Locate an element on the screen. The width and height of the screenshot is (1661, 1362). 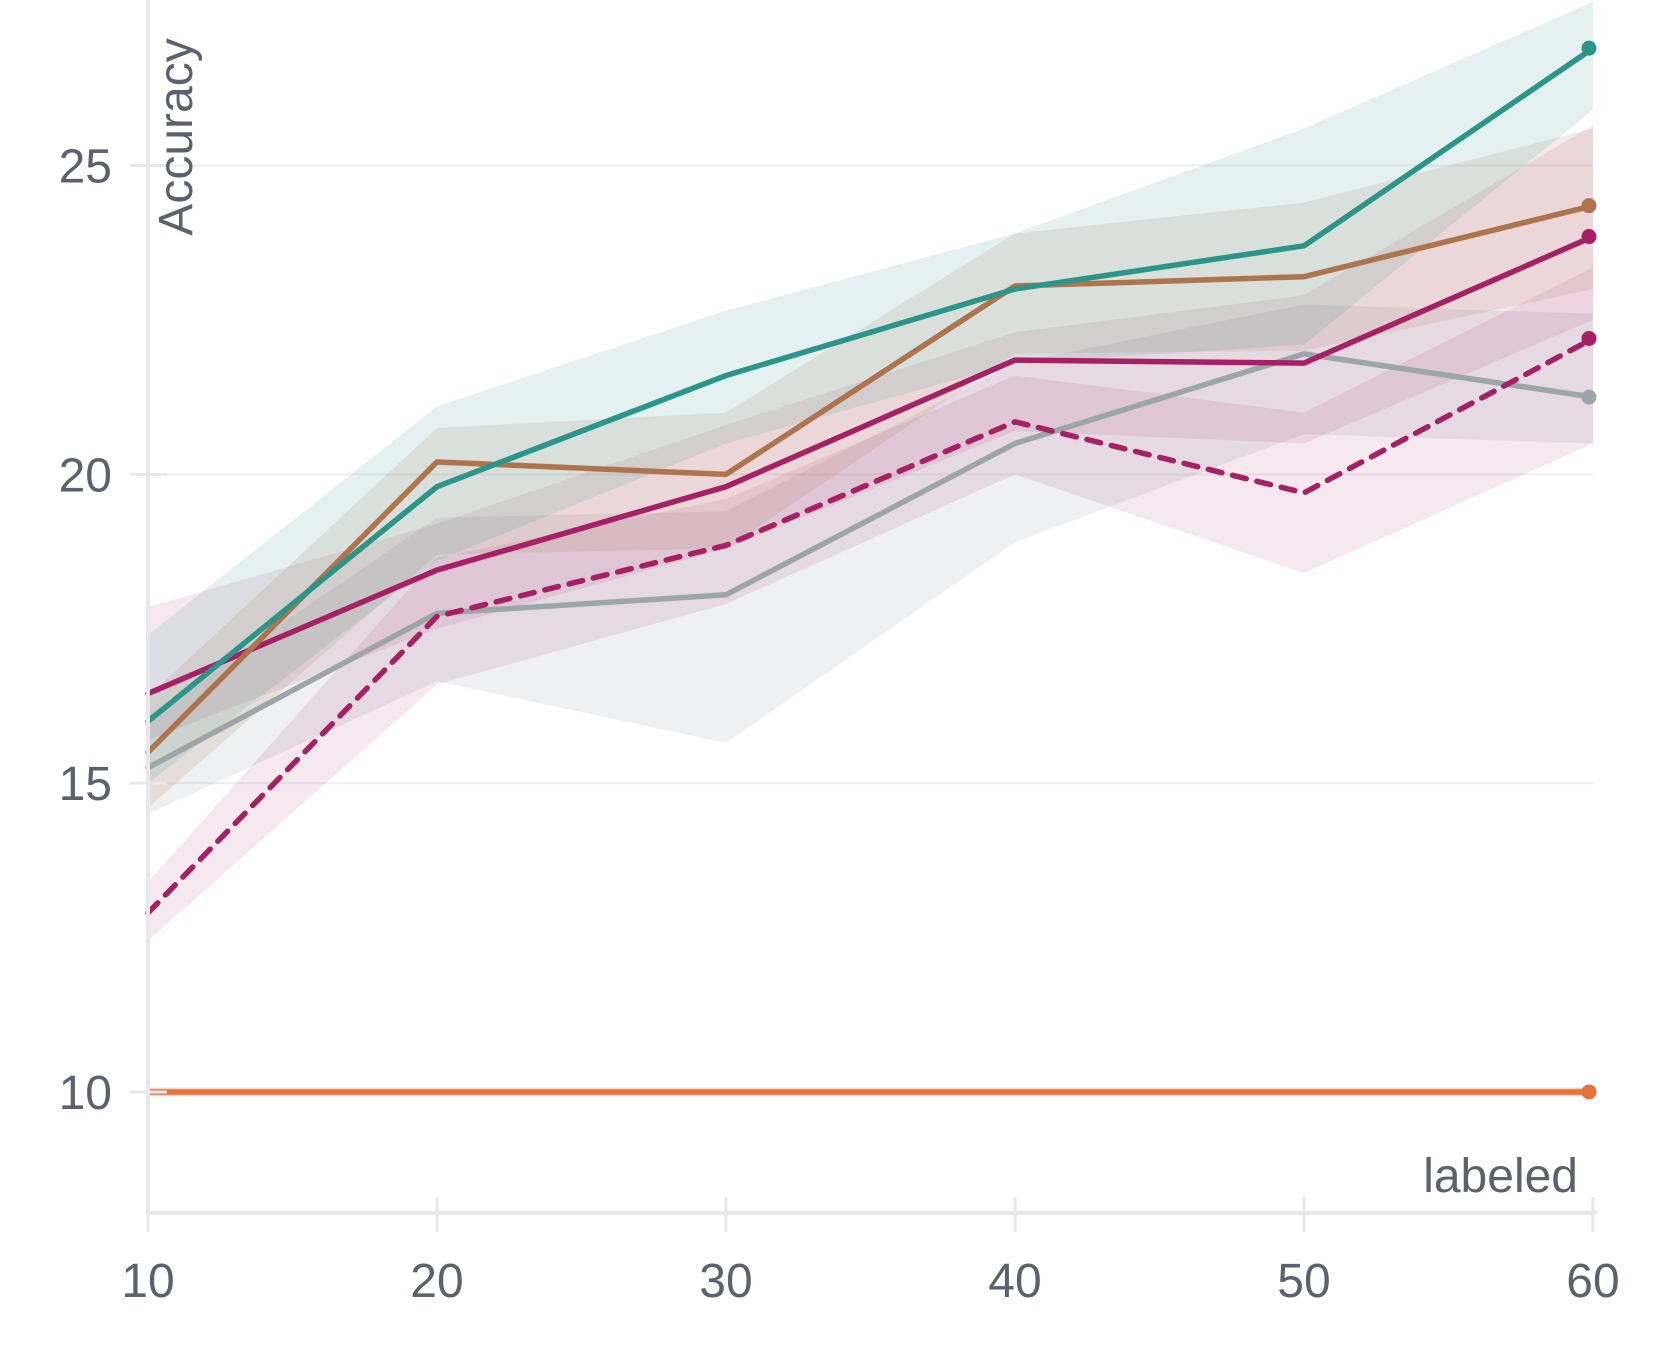
end-marker-brown is located at coordinates (1589, 206).